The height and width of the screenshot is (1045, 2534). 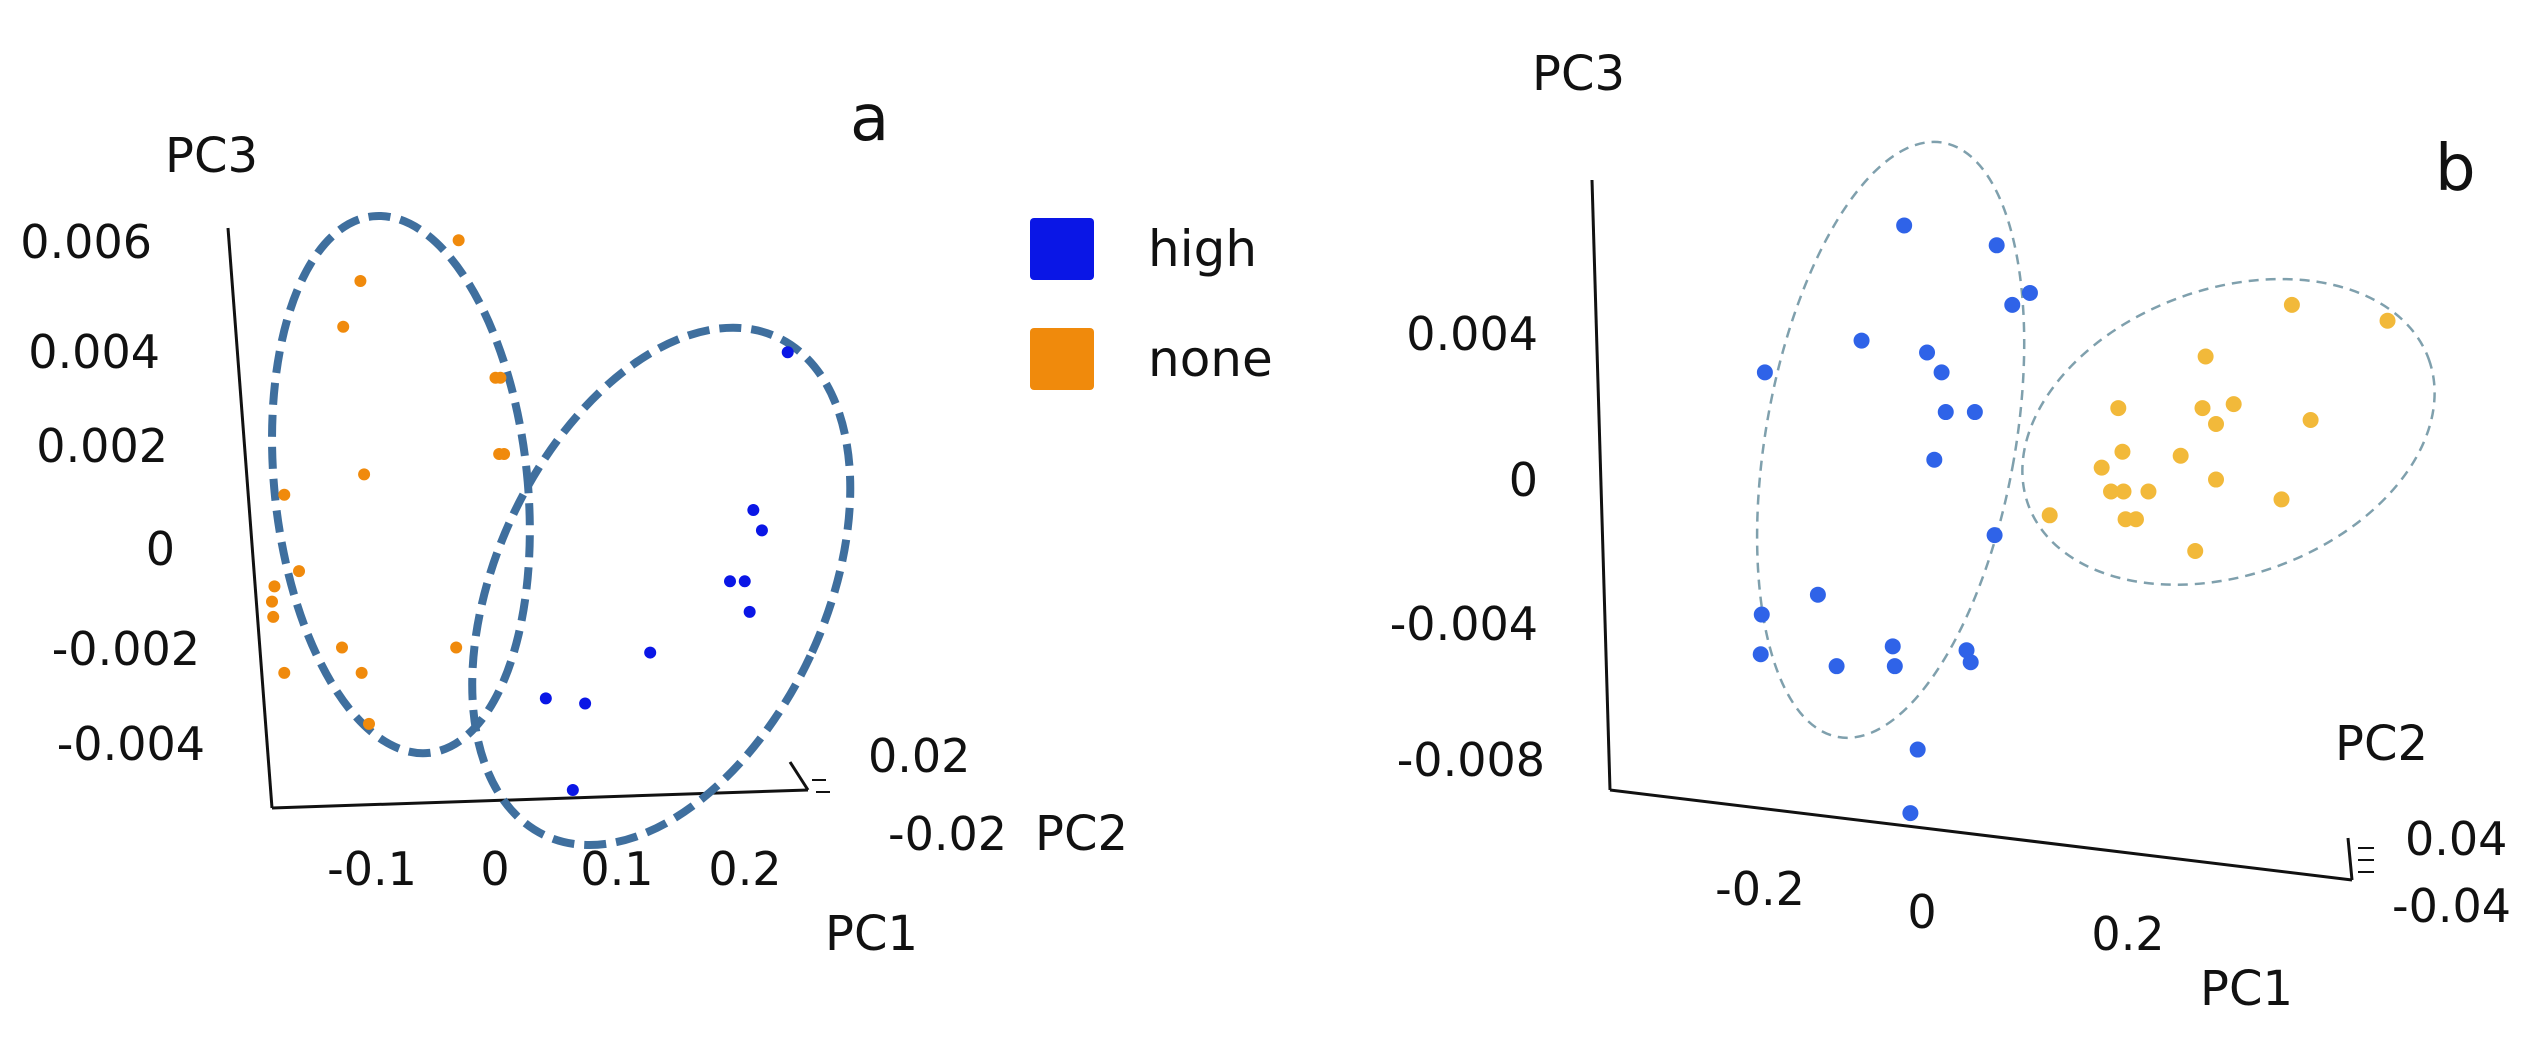 What do you see at coordinates (1981, 835) in the screenshot?
I see `panel-b-pc1-axis-line` at bounding box center [1981, 835].